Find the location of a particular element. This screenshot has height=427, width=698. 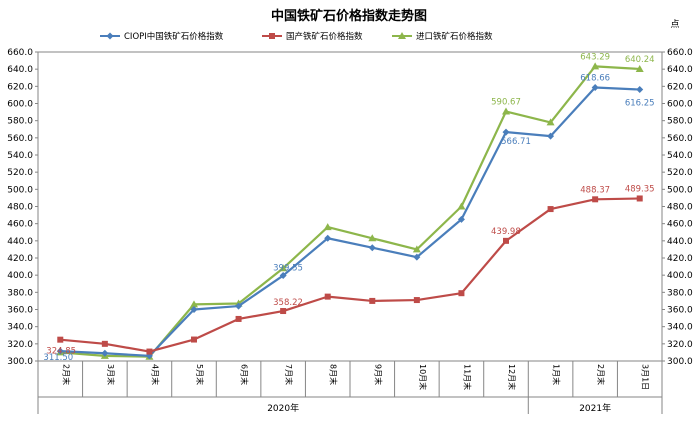

y-unit-label: 点 is located at coordinates (674, 24).